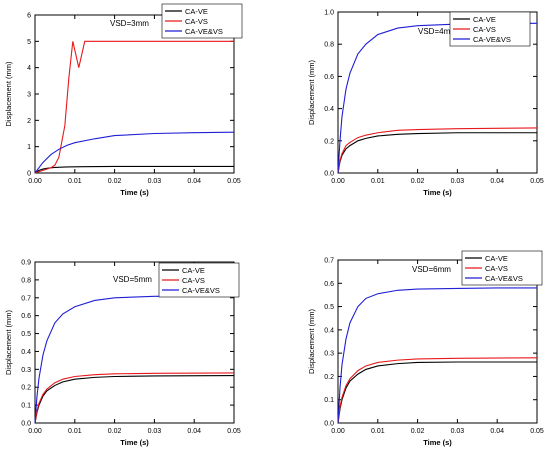 The image size is (550, 453). What do you see at coordinates (29, 16) in the screenshot?
I see `y-tick-label: 6` at bounding box center [29, 16].